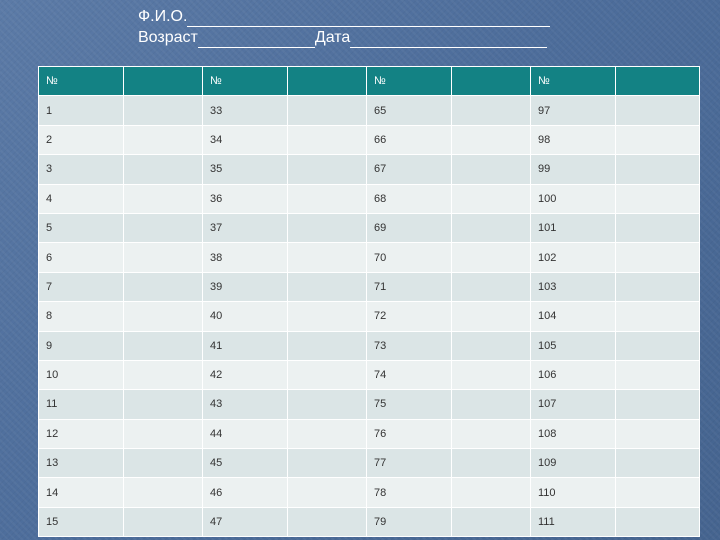 This screenshot has height=540, width=720. Describe the element at coordinates (573, 375) in the screenshot. I see `question-number-cell: 106` at that location.